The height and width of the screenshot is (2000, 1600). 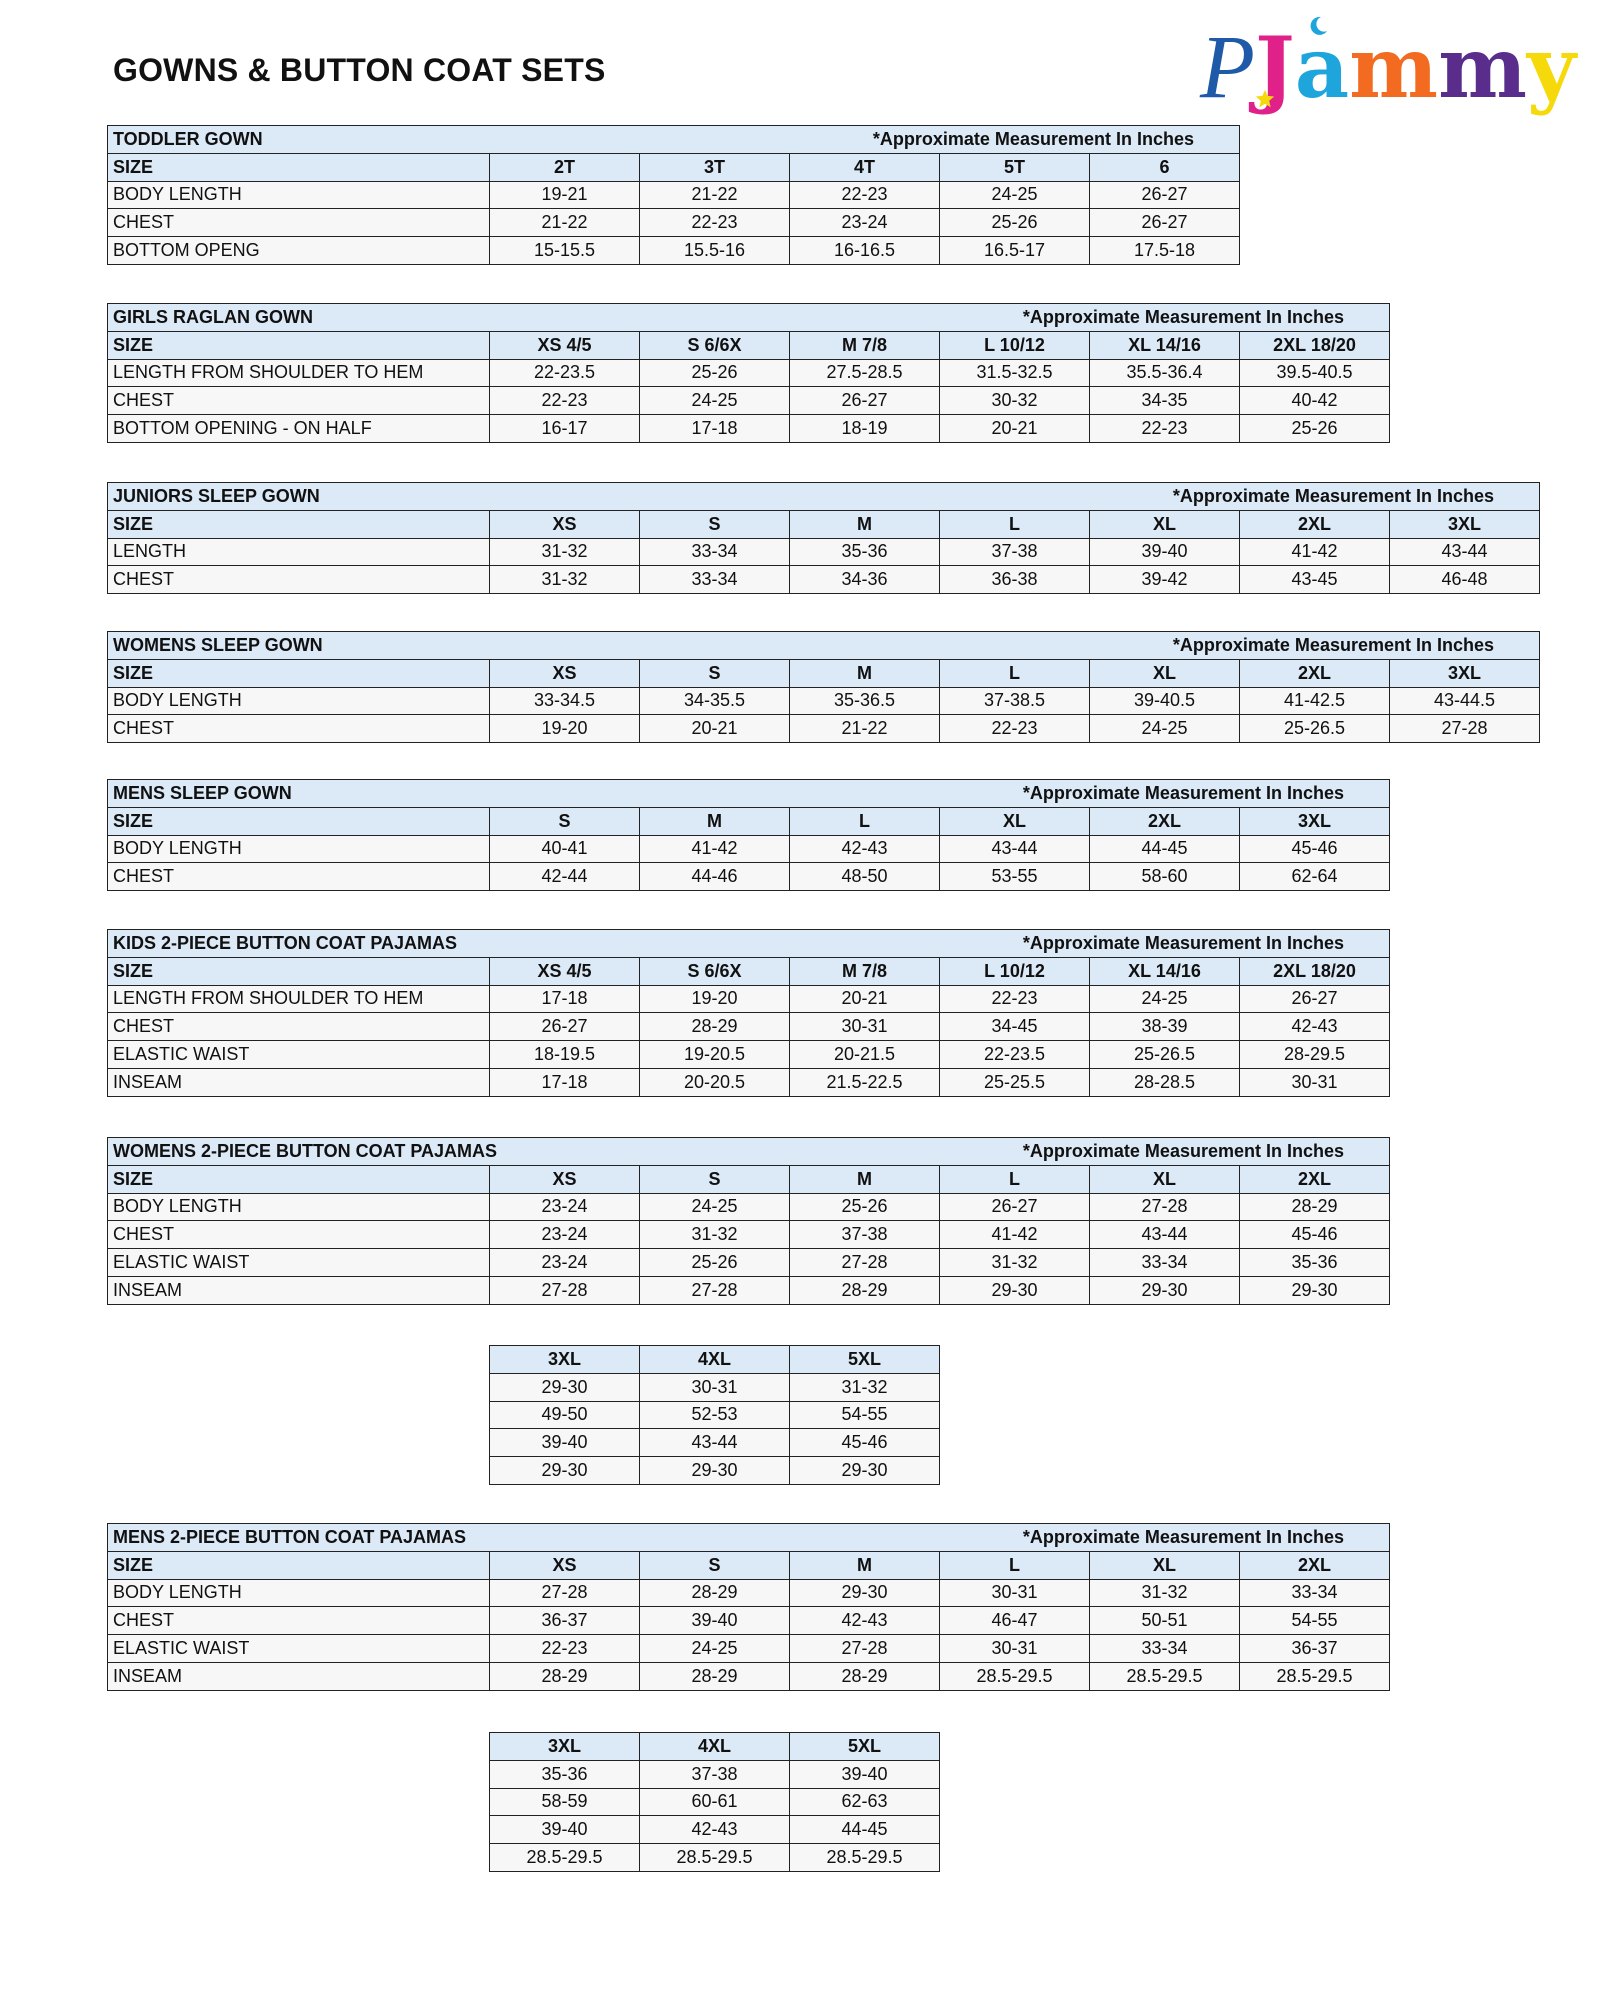 I want to click on table-row: CHEST 31-32 33-34 34-36 36-38 39-42 43-45 46-48, so click(x=823, y=580).